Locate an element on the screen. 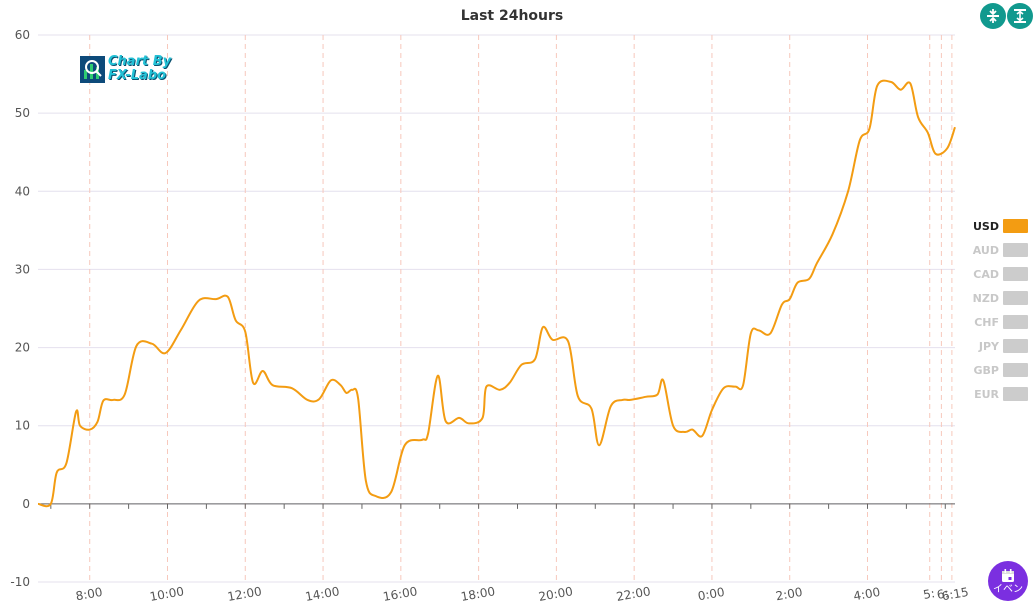 The height and width of the screenshot is (605, 1033). calendar-icon is located at coordinates (1008, 575).